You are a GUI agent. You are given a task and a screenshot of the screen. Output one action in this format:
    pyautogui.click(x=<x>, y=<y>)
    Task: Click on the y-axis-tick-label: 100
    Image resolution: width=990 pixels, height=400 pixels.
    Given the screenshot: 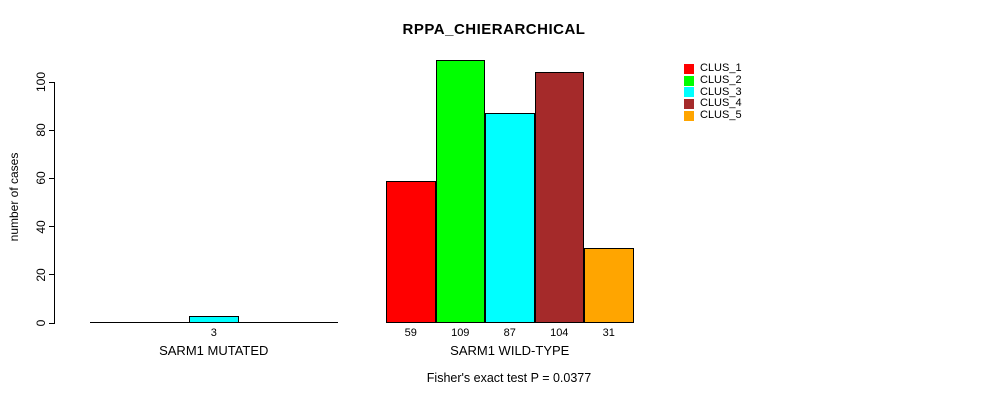 What is the action you would take?
    pyautogui.click(x=41, y=82)
    